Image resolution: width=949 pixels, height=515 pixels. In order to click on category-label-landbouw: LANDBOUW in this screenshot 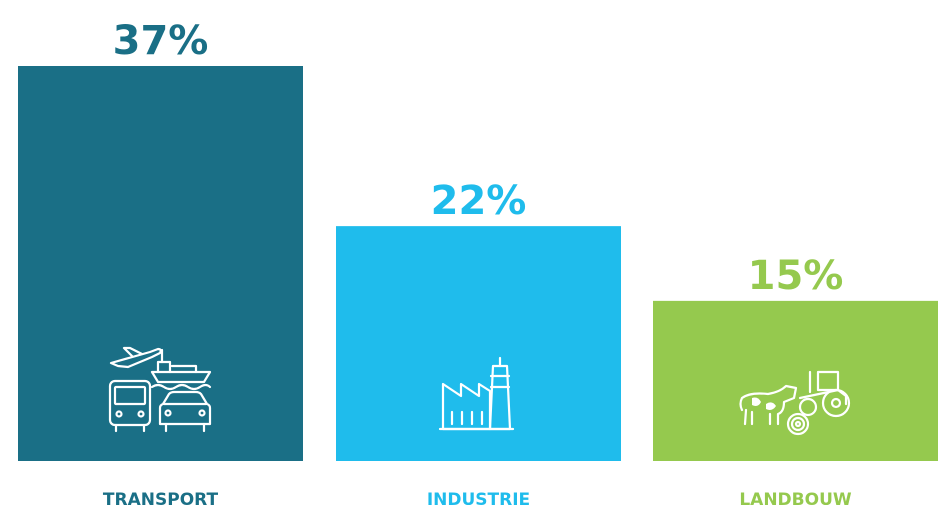, I will do `click(795, 500)`.